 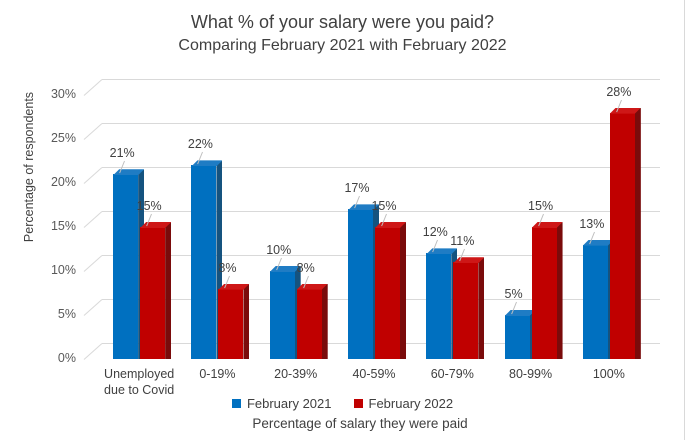 What do you see at coordinates (63, 138) in the screenshot?
I see `y-axis-tick-label: 25%` at bounding box center [63, 138].